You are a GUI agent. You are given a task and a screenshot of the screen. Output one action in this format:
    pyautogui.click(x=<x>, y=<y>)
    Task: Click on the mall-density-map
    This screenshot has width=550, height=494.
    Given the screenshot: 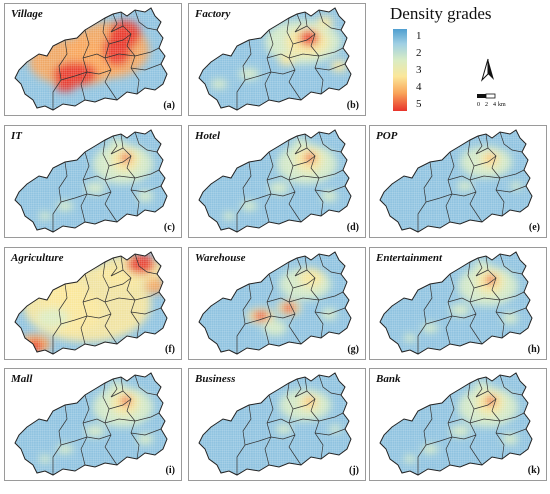 What is the action you would take?
    pyautogui.click(x=91, y=424)
    